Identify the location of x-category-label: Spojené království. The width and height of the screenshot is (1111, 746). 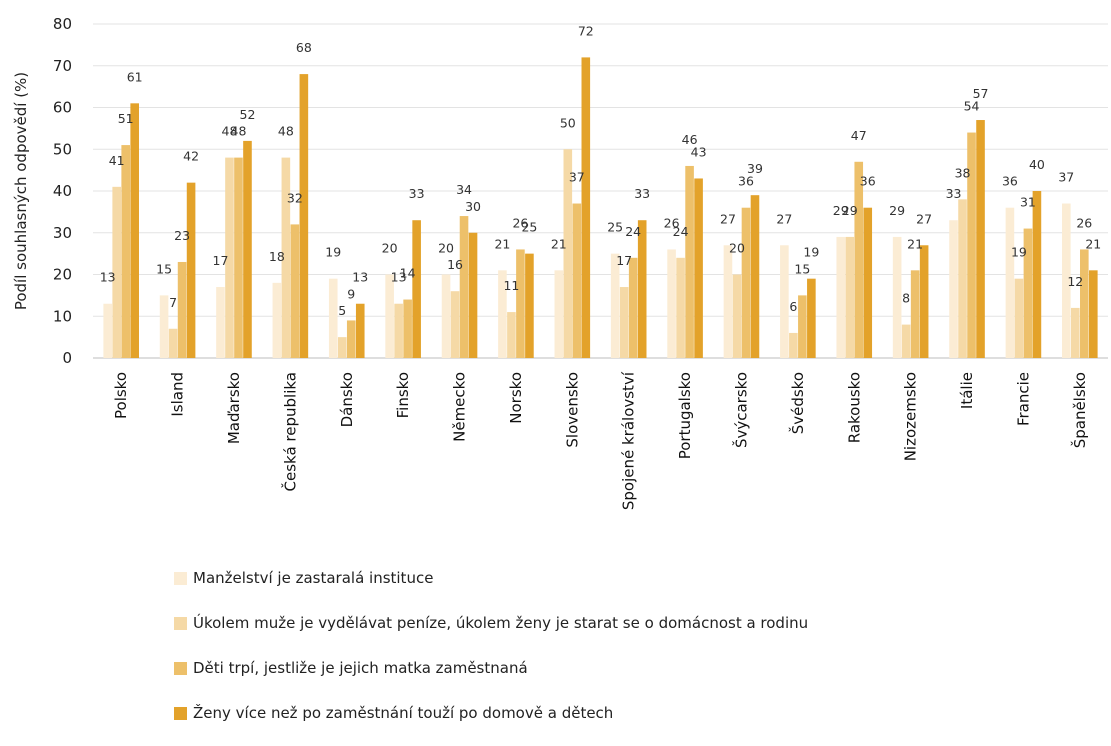
(629, 440).